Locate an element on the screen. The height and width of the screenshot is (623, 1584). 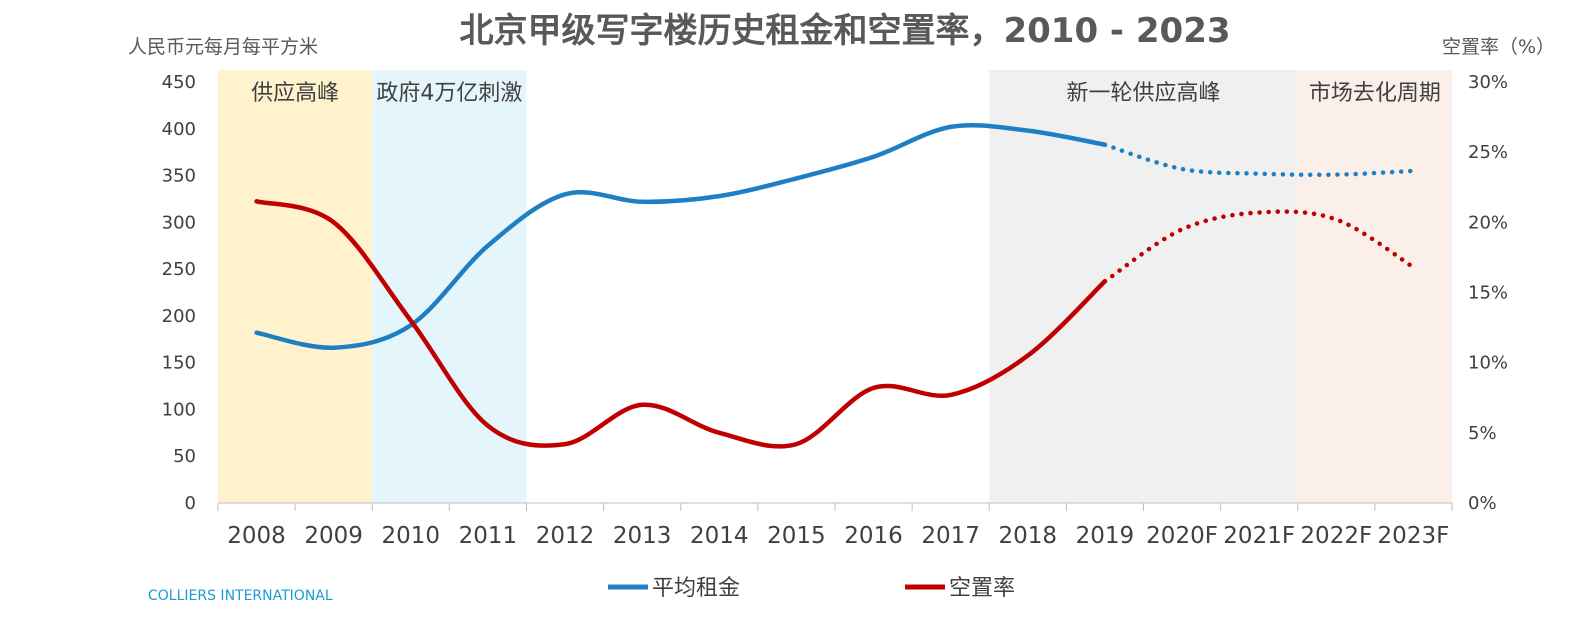
period-label: 新一轮供应高峰 is located at coordinates (1143, 93).